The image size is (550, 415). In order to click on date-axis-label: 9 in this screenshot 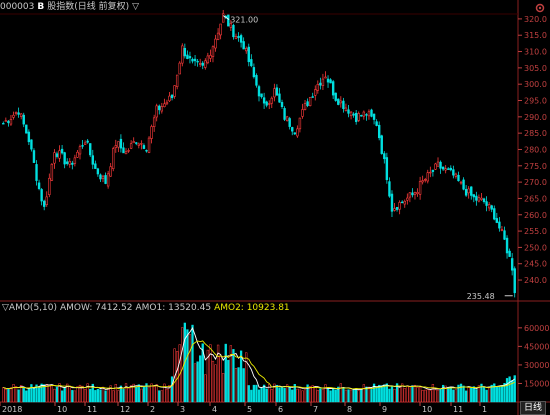, I will do `click(384, 409)`.